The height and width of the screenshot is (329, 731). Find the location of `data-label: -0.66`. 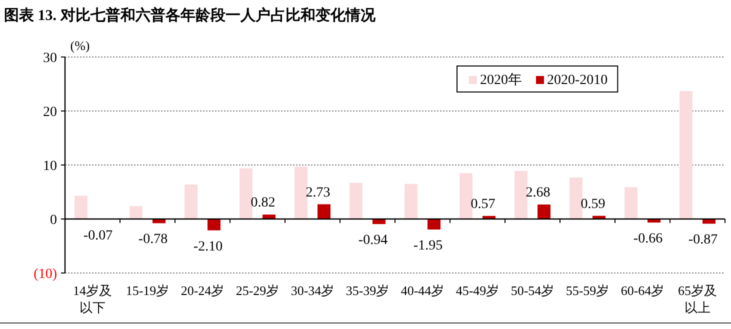

data-label: -0.66 is located at coordinates (648, 239).